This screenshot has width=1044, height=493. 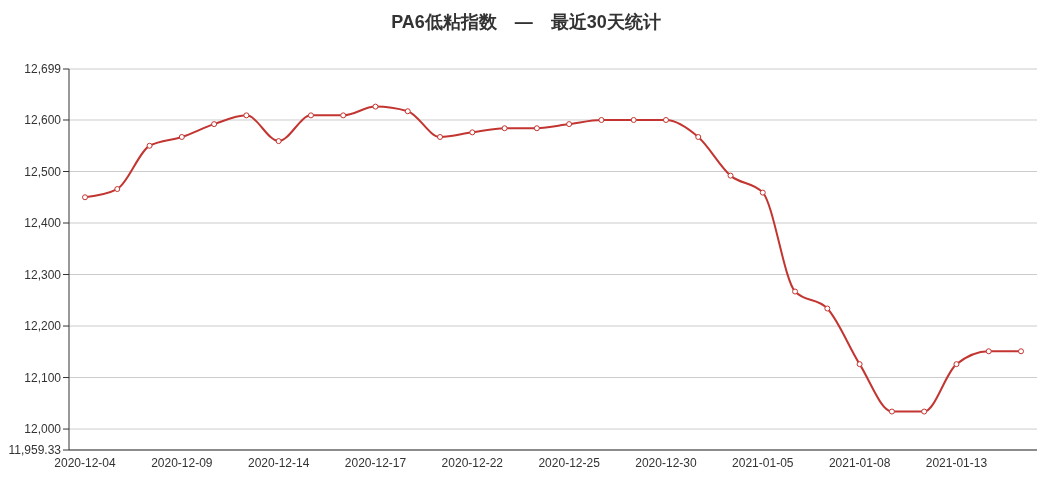 I want to click on x-tick-label: 2021-01-05, so click(x=763, y=462).